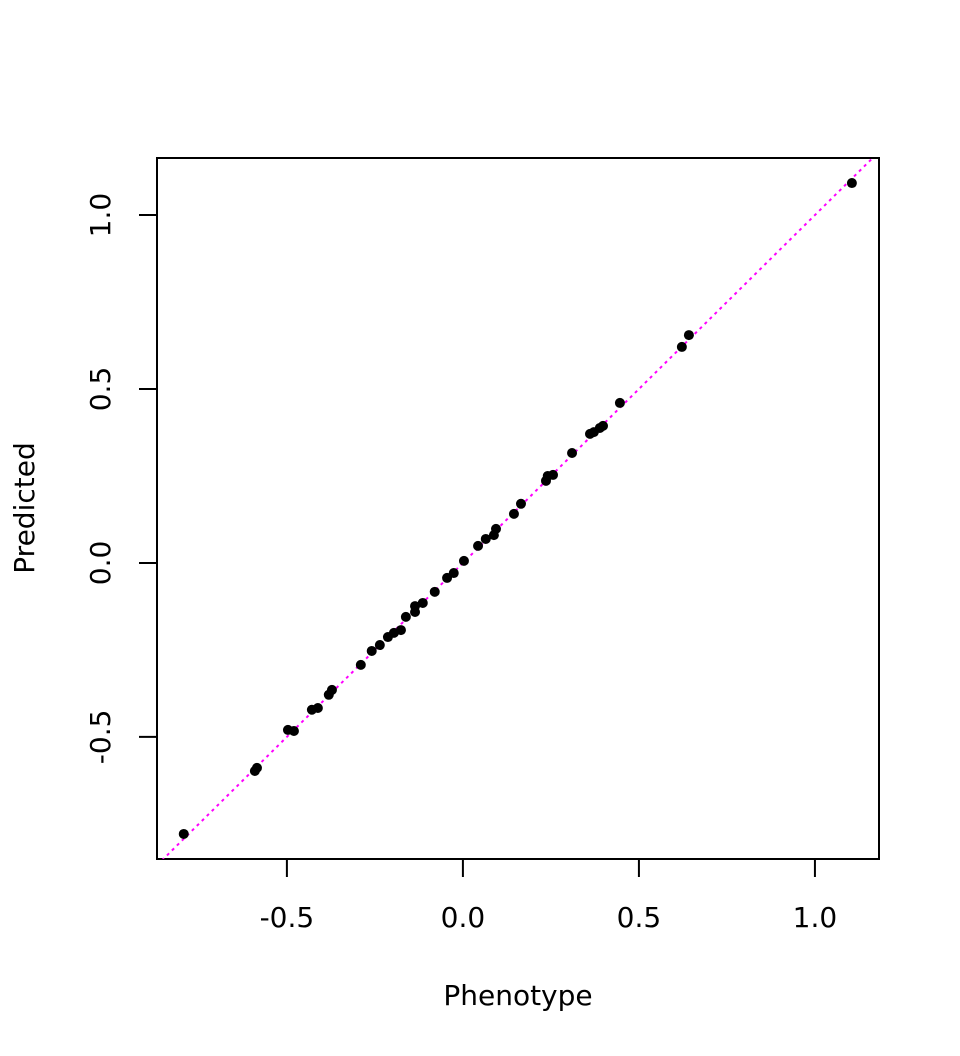 The image size is (960, 1056). I want to click on y-tick-label: 0.5, so click(100, 389).